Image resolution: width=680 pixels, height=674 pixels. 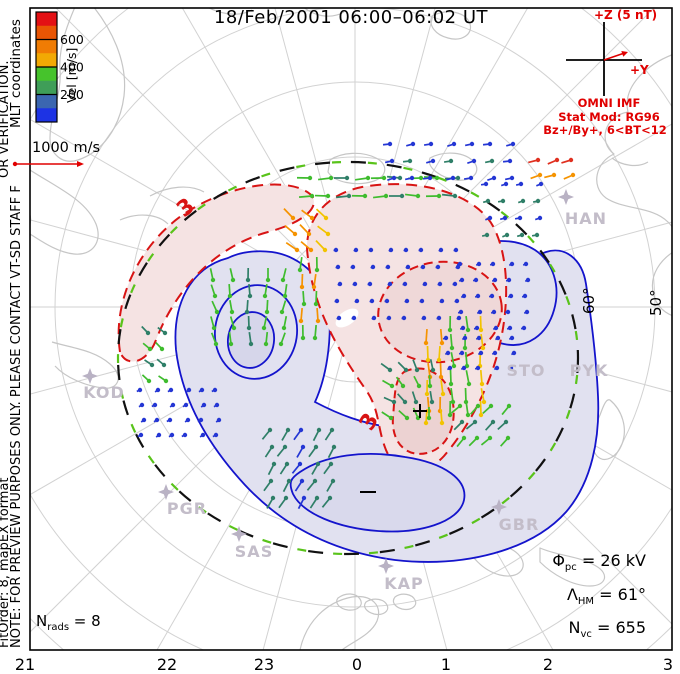 I want to click on imf-y-label: +Y, so click(x=639, y=70).